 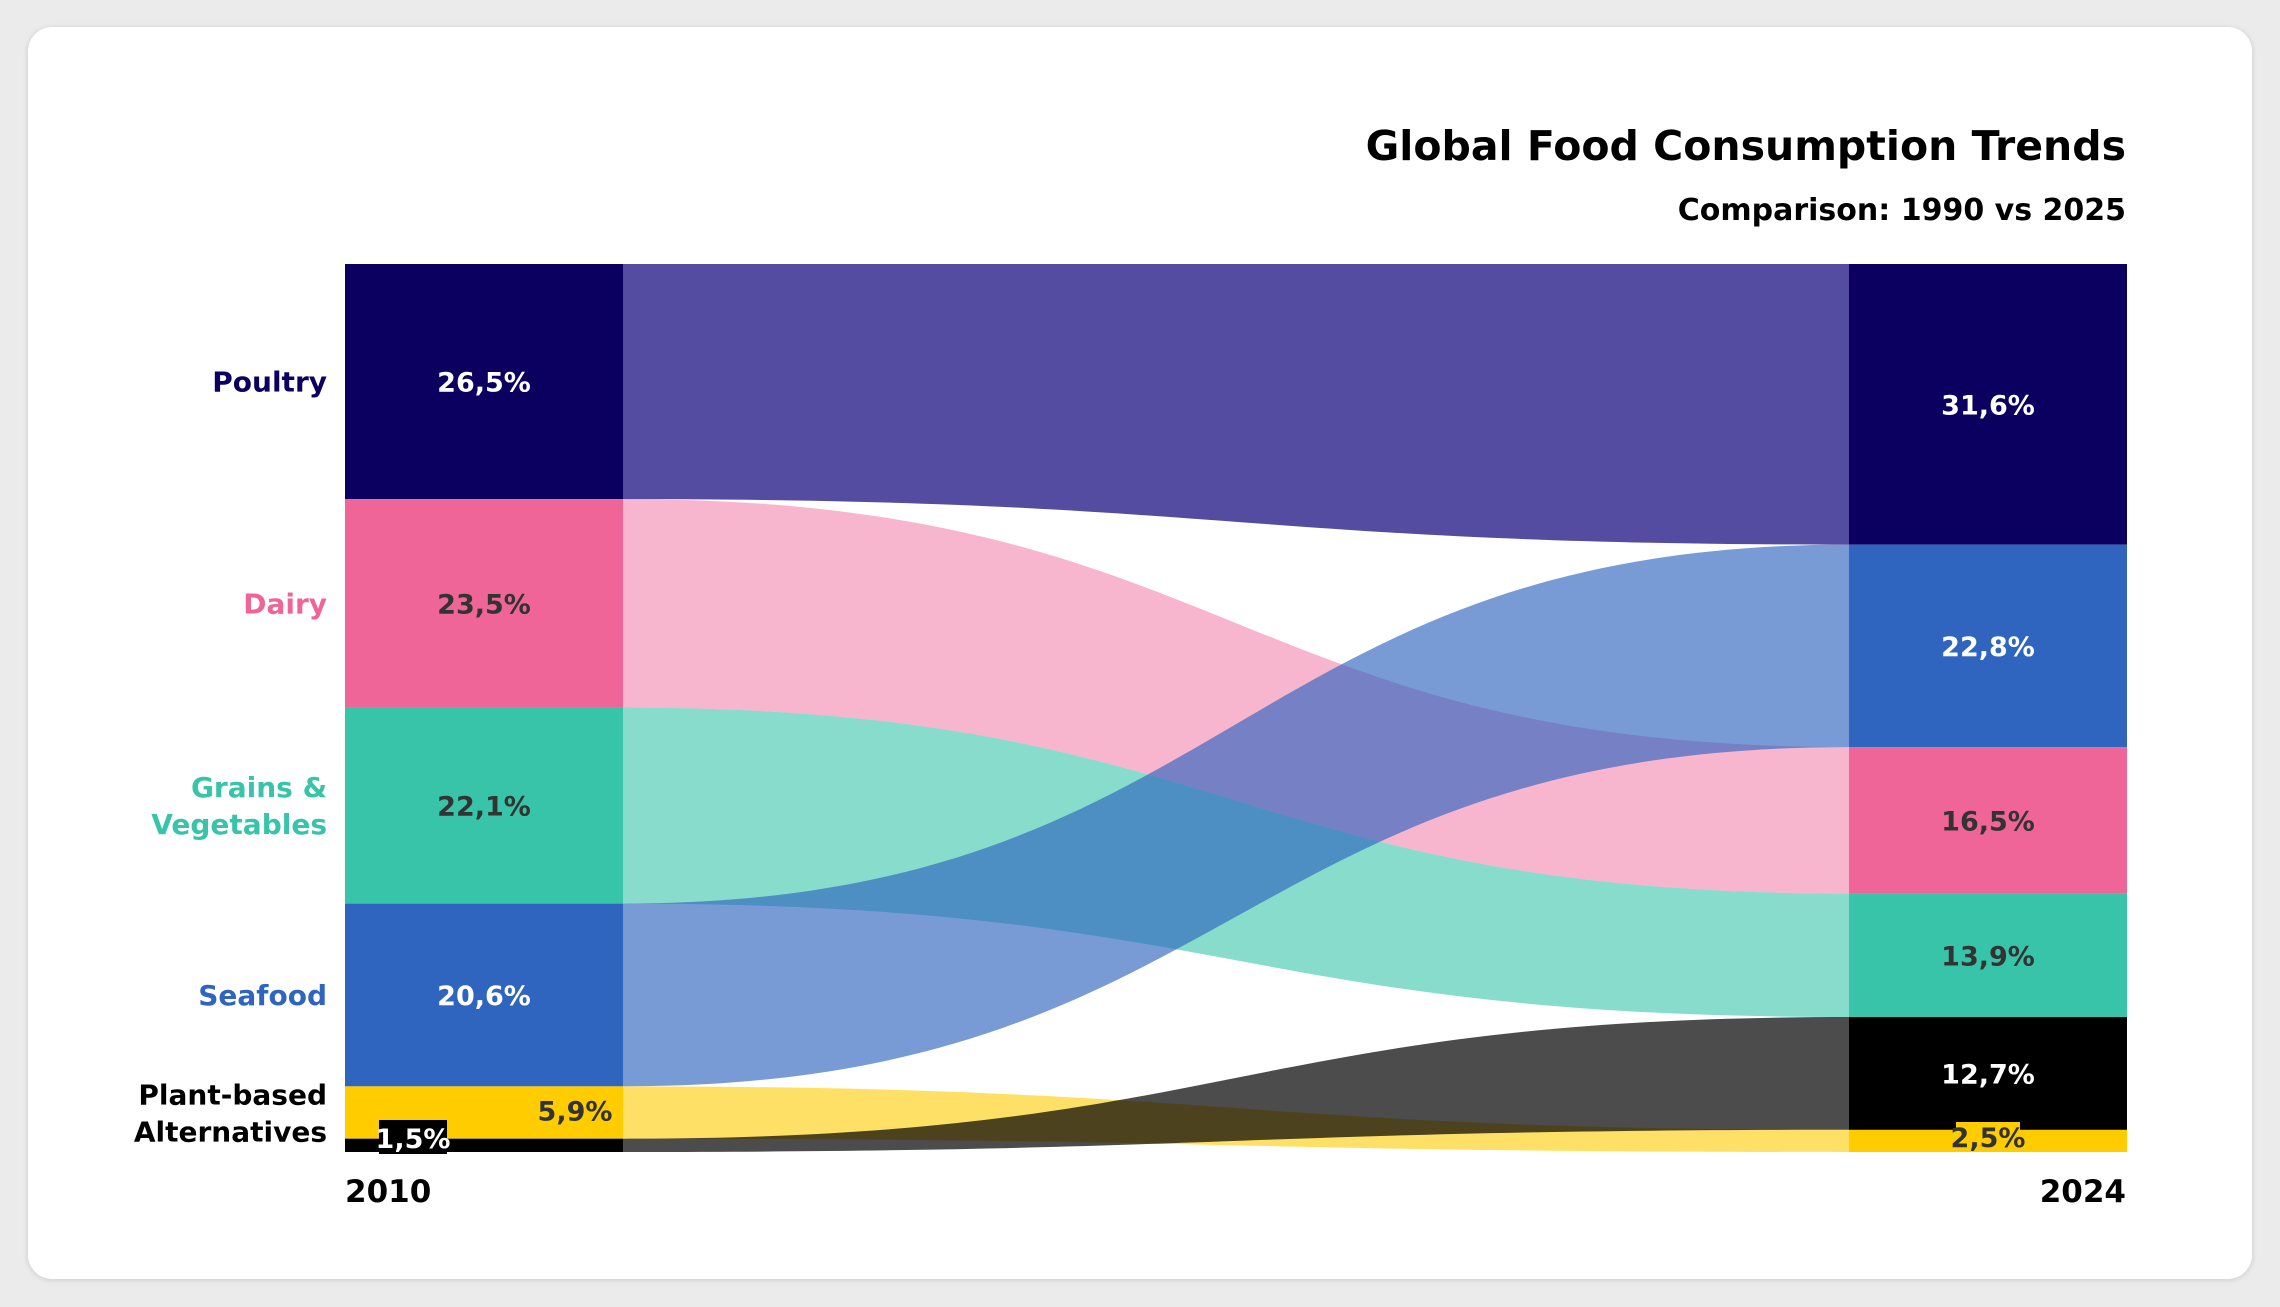 I want to click on category-label-line: Poultry, so click(x=269, y=382).